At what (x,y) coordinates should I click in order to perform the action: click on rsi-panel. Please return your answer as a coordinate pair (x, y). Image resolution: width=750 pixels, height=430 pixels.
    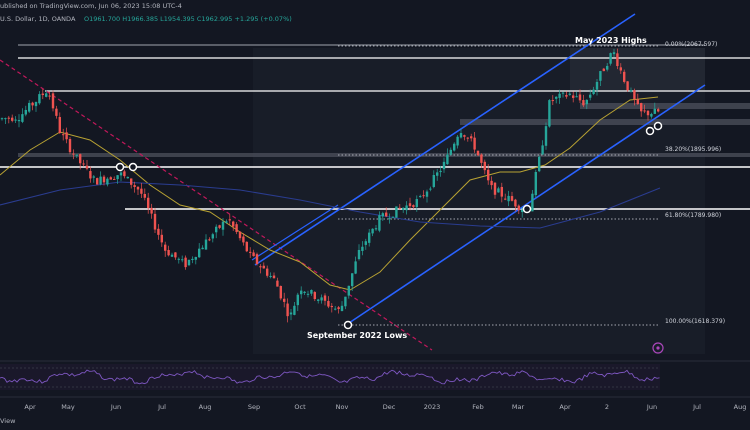
    Looking at the image, I should click on (330, 377).